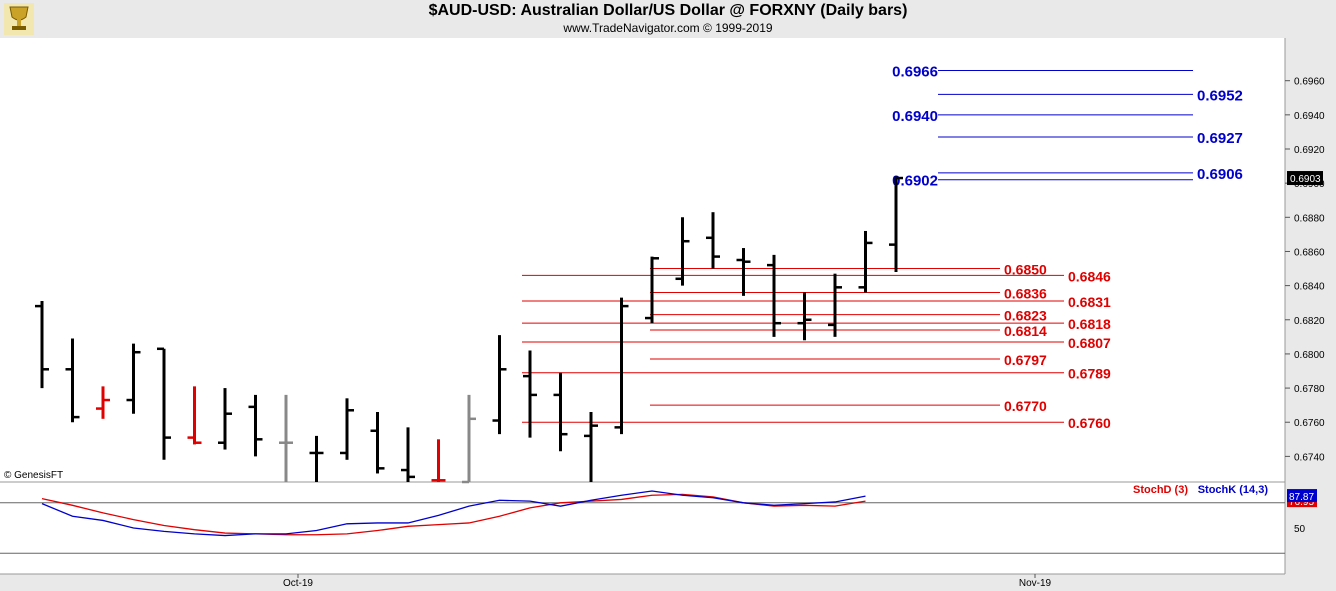 The width and height of the screenshot is (1336, 591). Describe the element at coordinates (1309, 389) in the screenshot. I see `price-tick-label: 0.6780` at that location.